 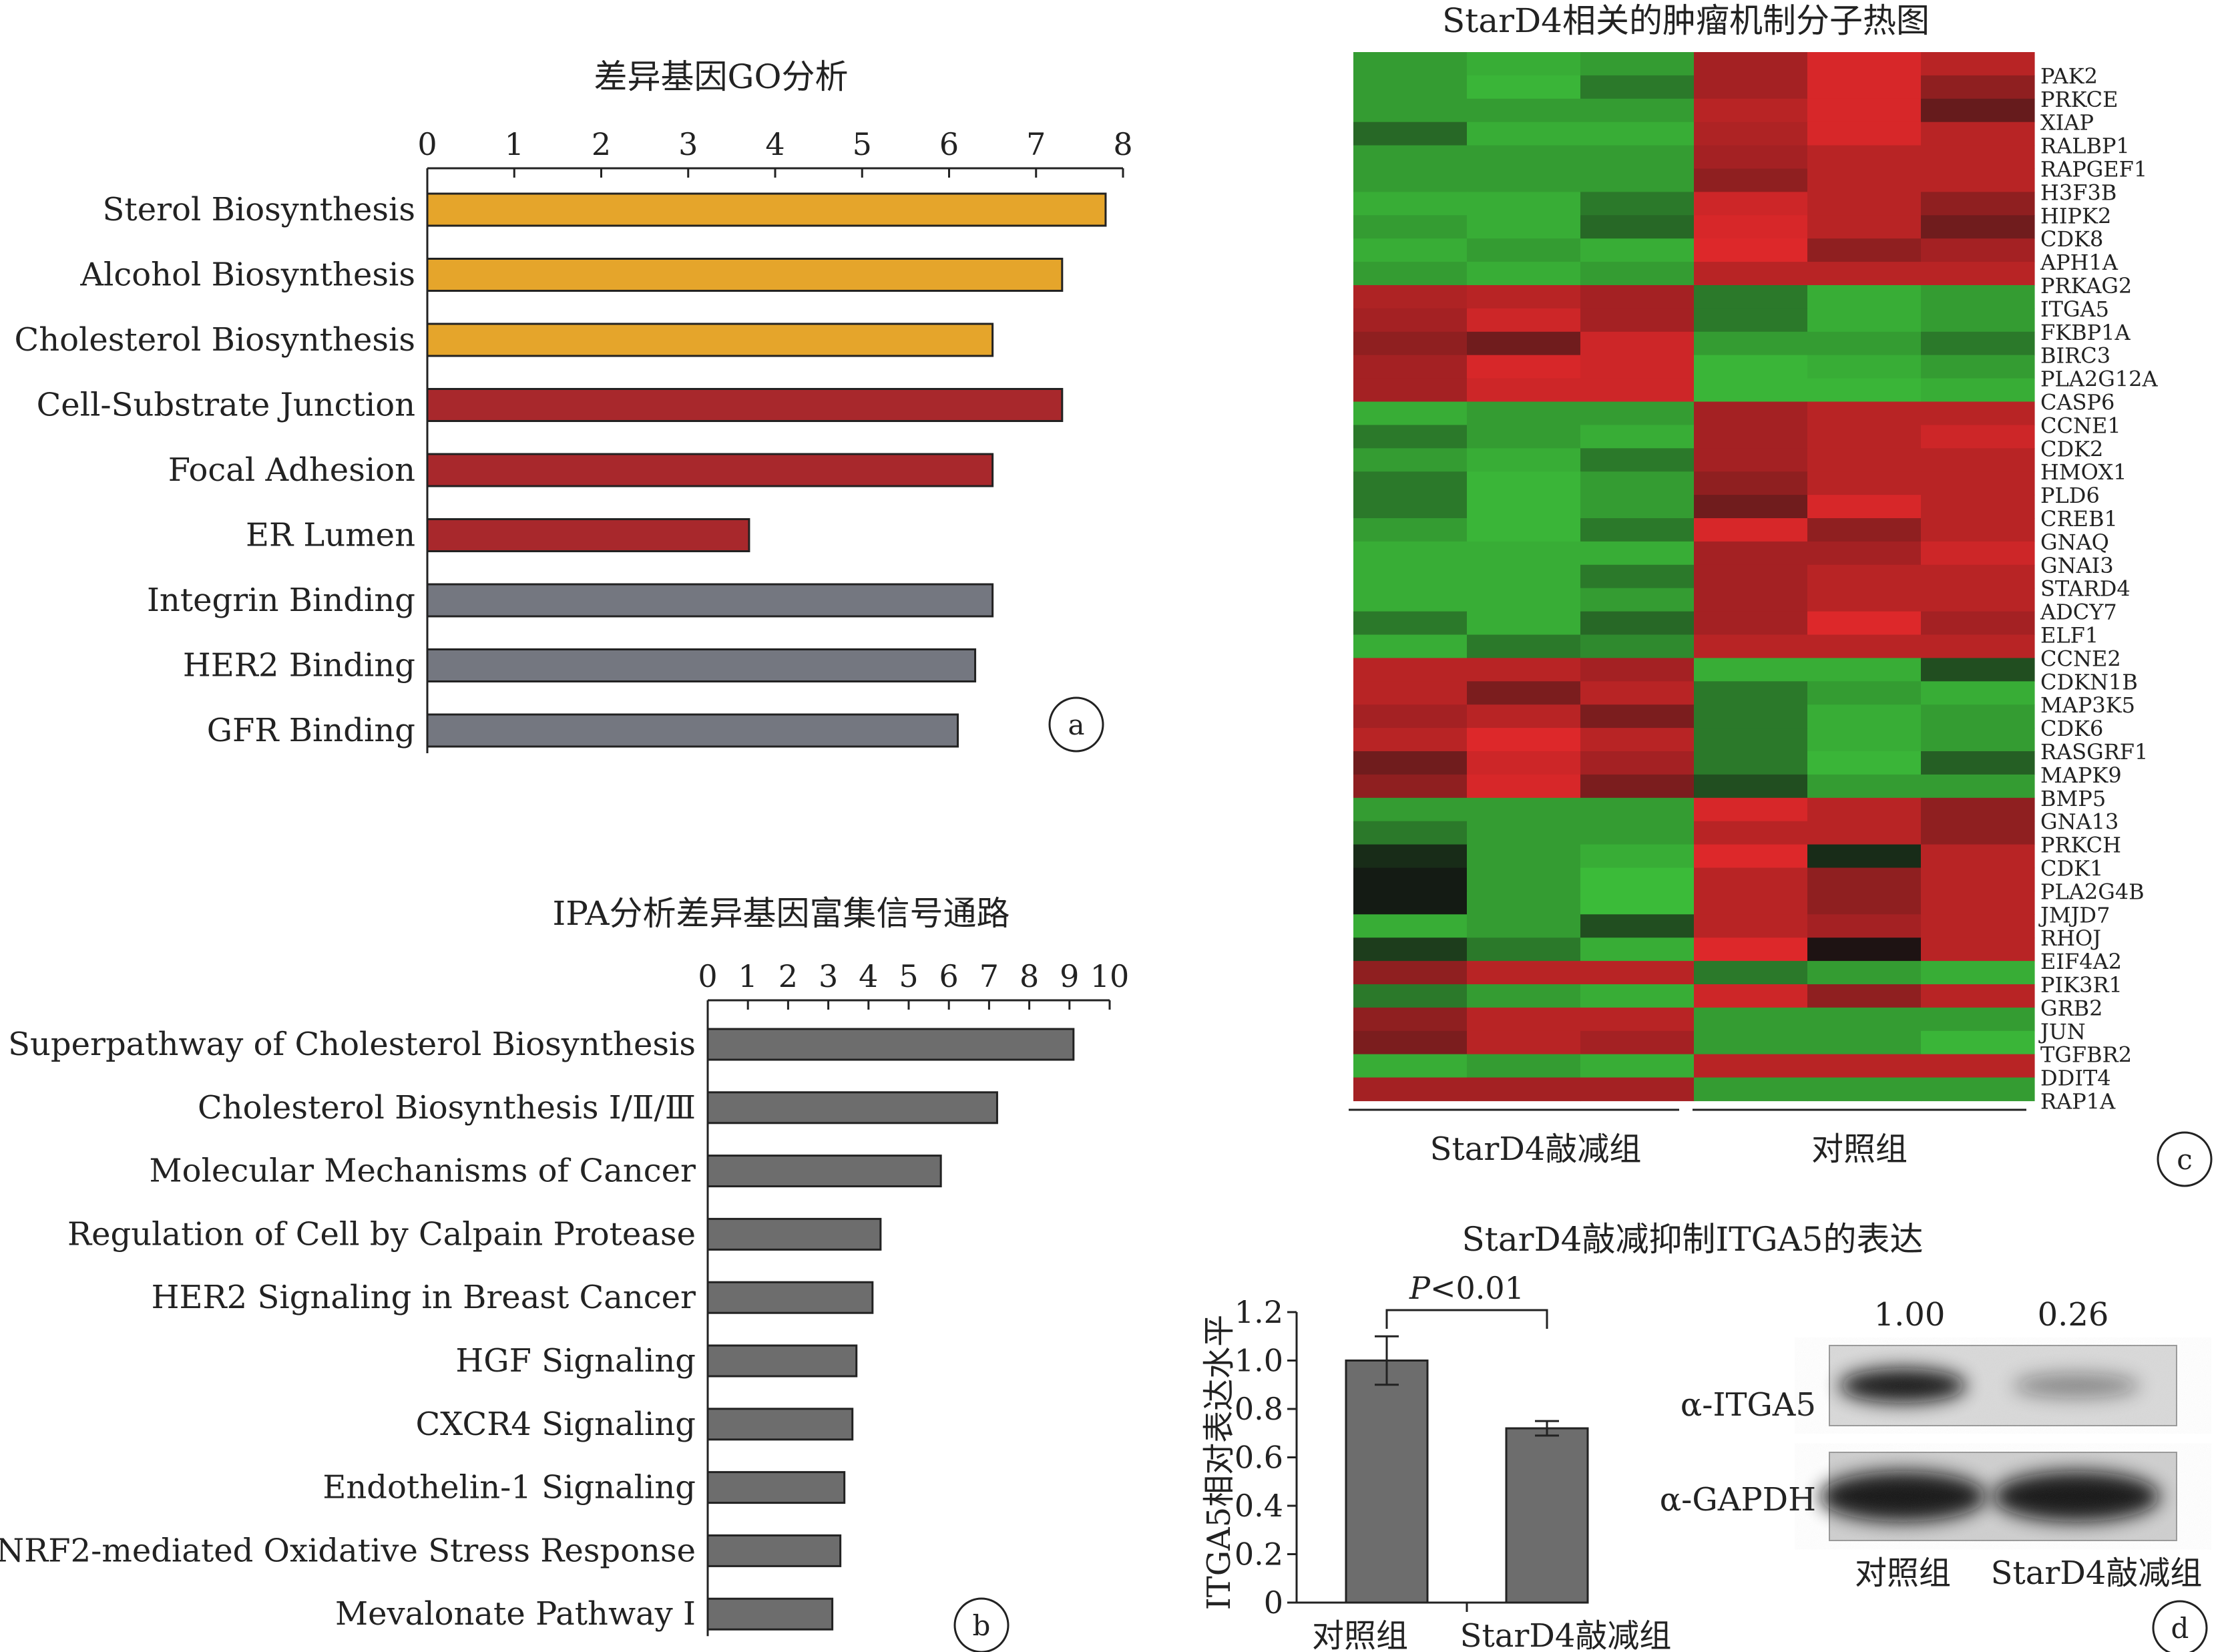 What do you see at coordinates (2079, 519) in the screenshot?
I see `heatmap-gene-label: CREB1` at bounding box center [2079, 519].